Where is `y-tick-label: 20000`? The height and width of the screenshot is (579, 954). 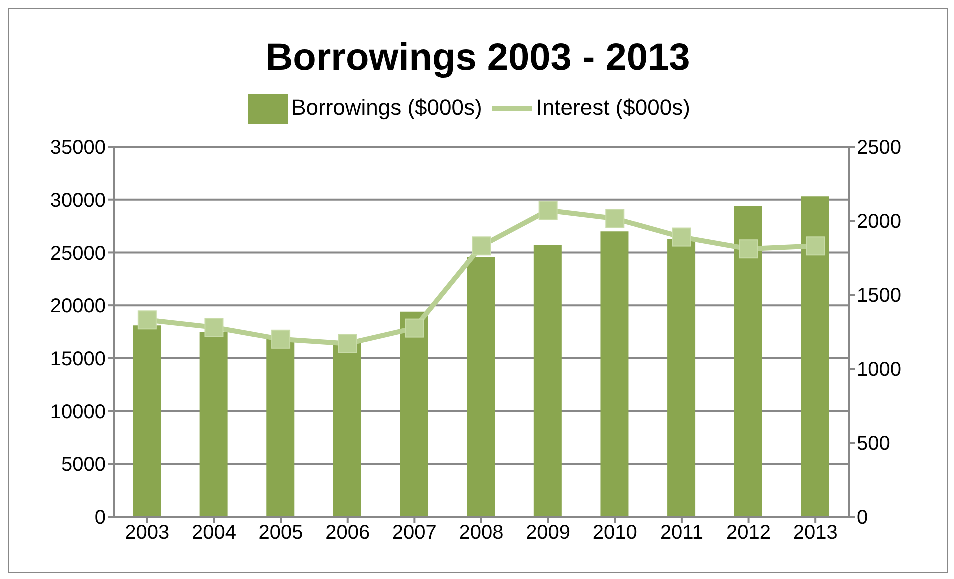
y-tick-label: 20000 is located at coordinates (78, 307).